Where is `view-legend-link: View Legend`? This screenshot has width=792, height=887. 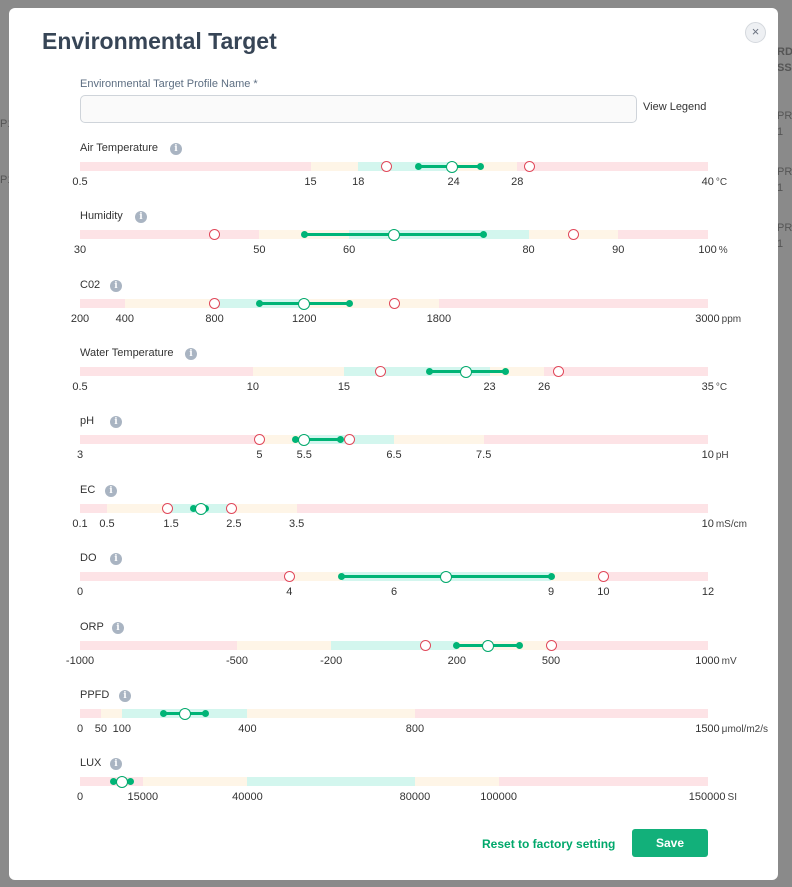
view-legend-link: View Legend is located at coordinates (675, 107).